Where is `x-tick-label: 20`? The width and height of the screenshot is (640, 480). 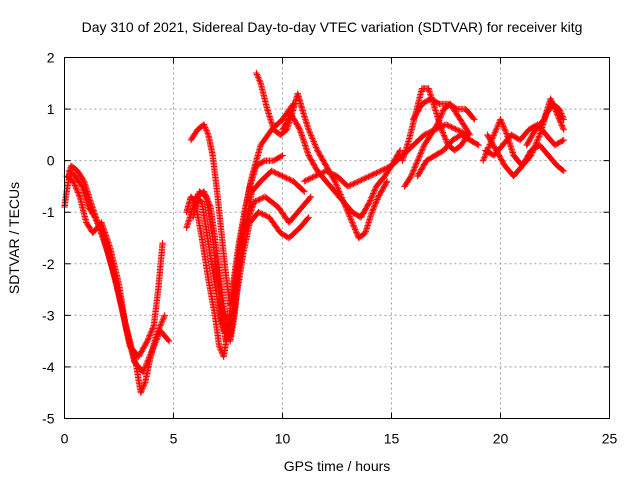
x-tick-label: 20 is located at coordinates (501, 439).